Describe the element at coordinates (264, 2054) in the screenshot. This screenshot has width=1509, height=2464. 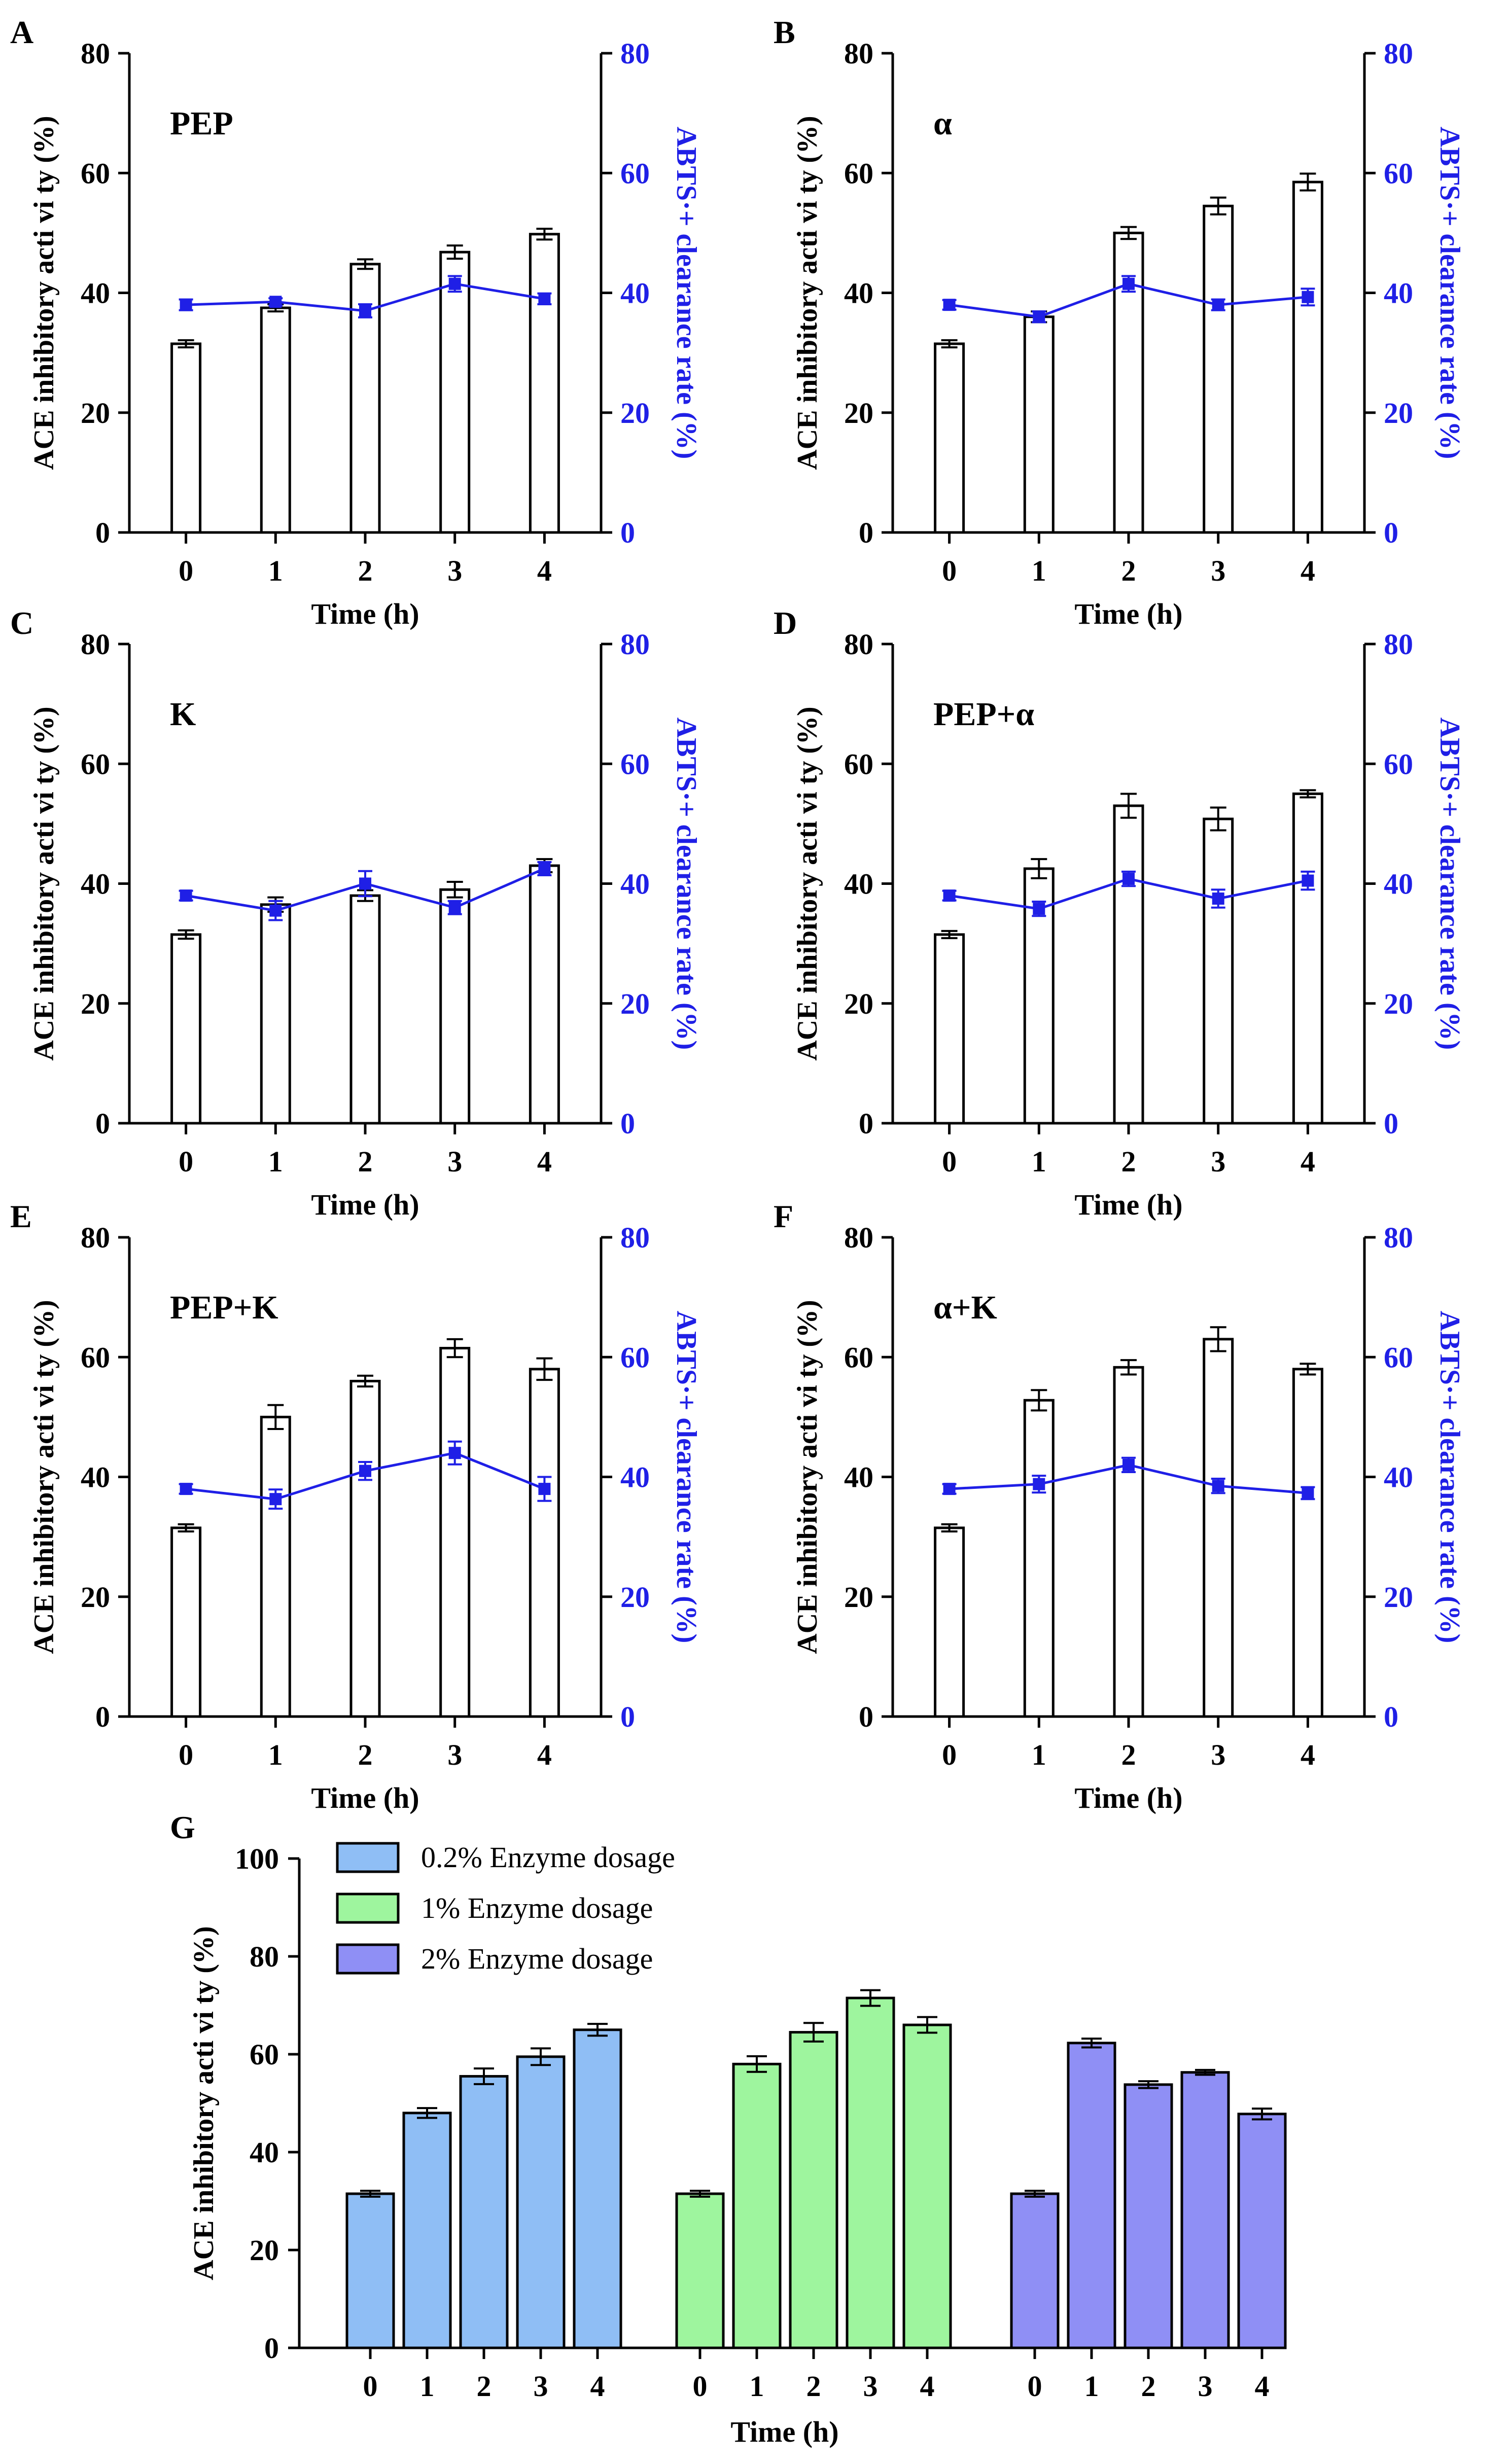
I see `y-tick-label: 60` at that location.